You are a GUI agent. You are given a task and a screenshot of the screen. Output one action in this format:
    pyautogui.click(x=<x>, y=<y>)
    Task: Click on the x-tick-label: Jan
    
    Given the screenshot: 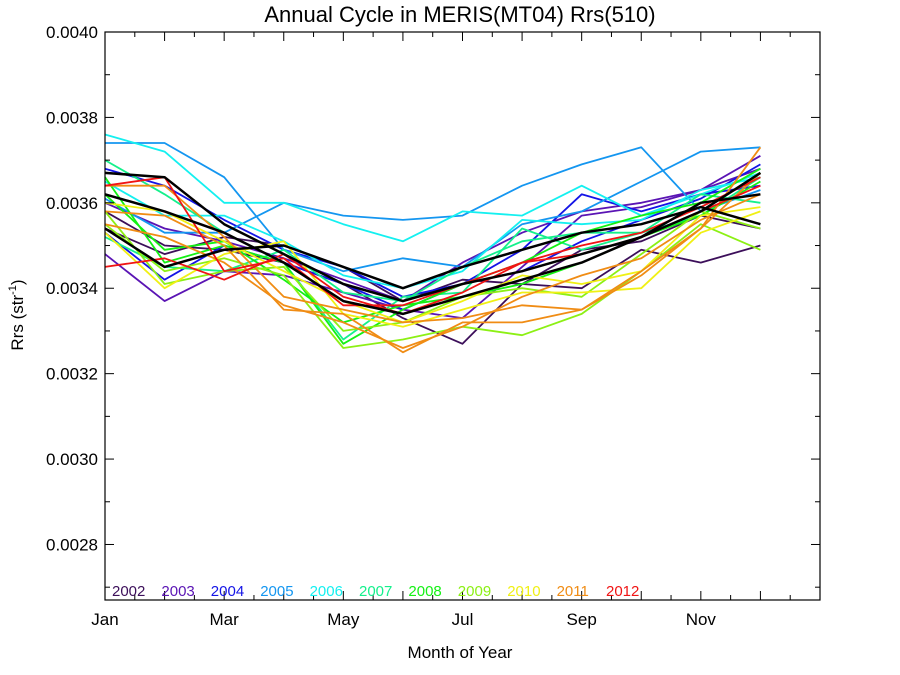 What is the action you would take?
    pyautogui.click(x=104, y=619)
    